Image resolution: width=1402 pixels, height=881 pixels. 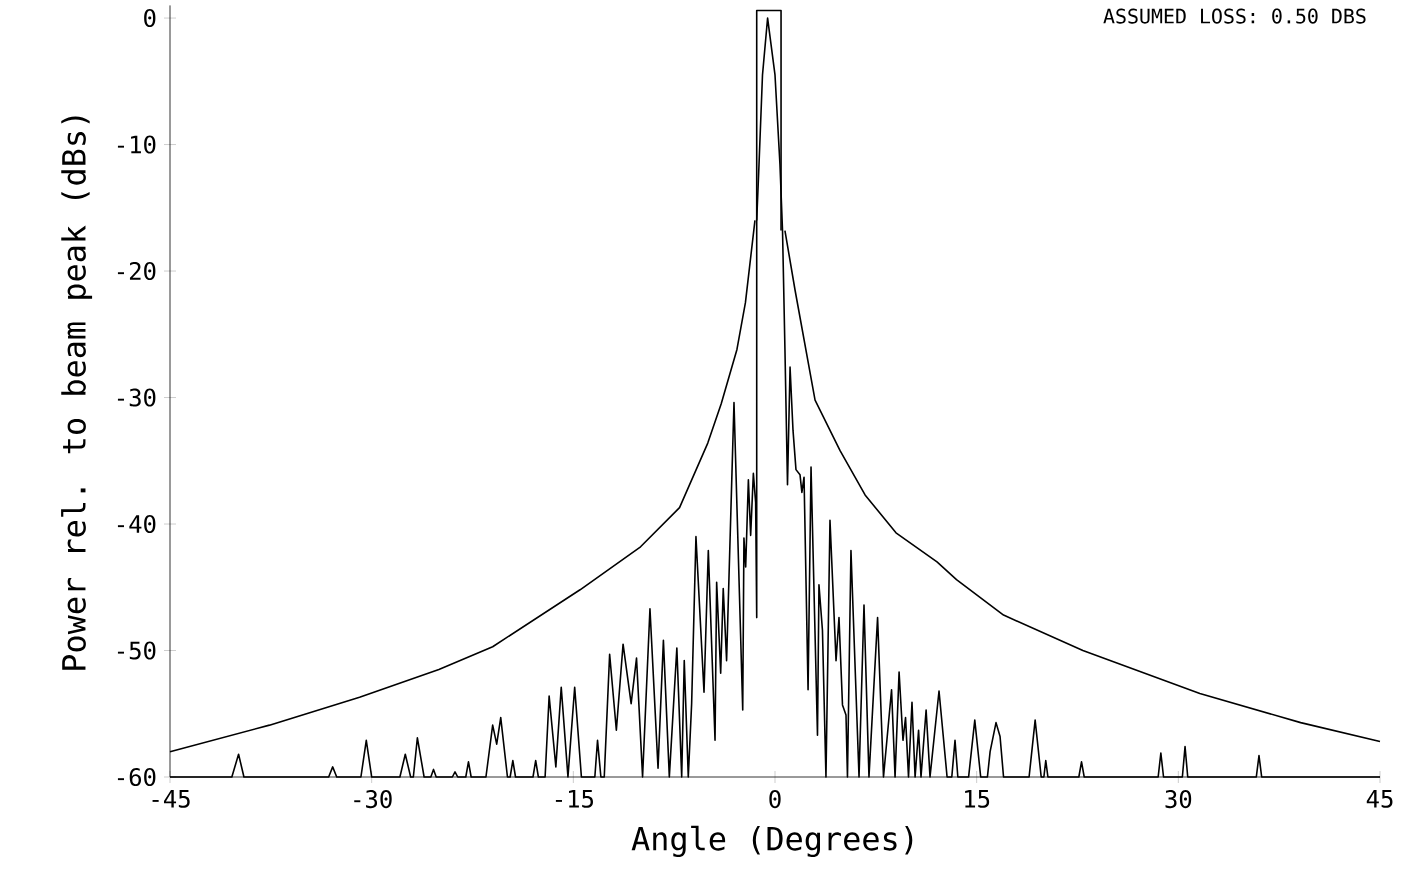 I want to click on y-tick-label: -30, so click(x=136, y=397).